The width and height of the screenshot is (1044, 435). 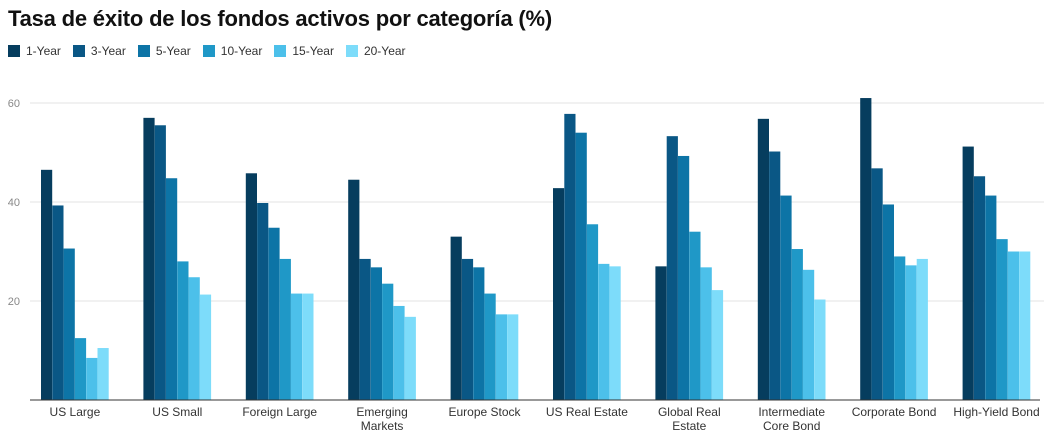 I want to click on legend-label: 10-Year, so click(x=241, y=51).